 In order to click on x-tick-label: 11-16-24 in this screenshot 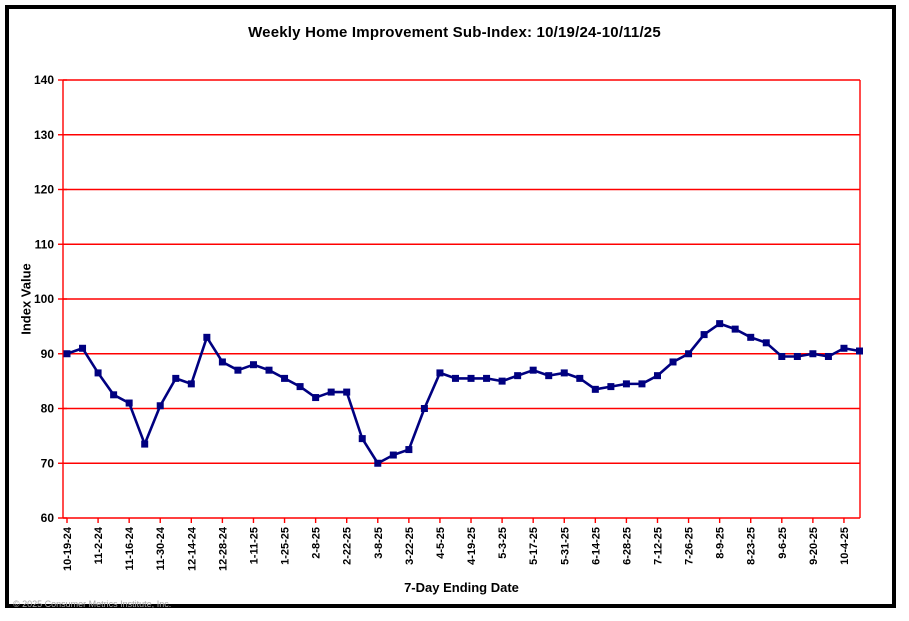, I will do `click(130, 548)`.